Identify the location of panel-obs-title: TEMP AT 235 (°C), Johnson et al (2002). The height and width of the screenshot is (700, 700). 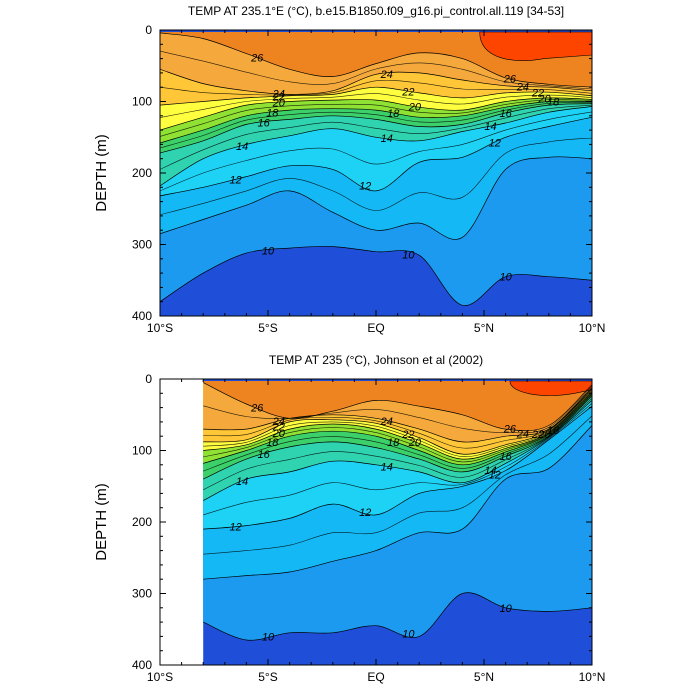
(376, 360).